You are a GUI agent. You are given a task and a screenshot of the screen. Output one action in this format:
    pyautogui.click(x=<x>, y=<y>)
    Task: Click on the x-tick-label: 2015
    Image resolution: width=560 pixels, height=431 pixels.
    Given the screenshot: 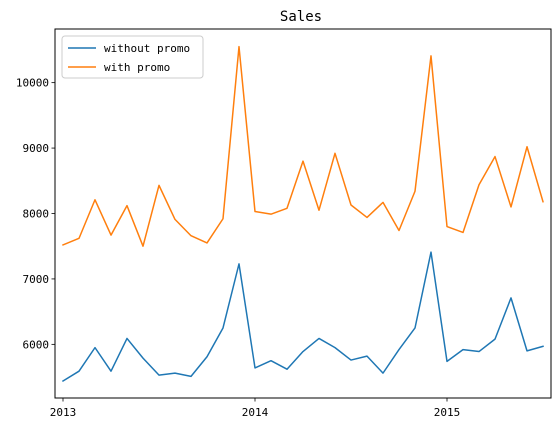 What is the action you would take?
    pyautogui.click(x=447, y=412)
    